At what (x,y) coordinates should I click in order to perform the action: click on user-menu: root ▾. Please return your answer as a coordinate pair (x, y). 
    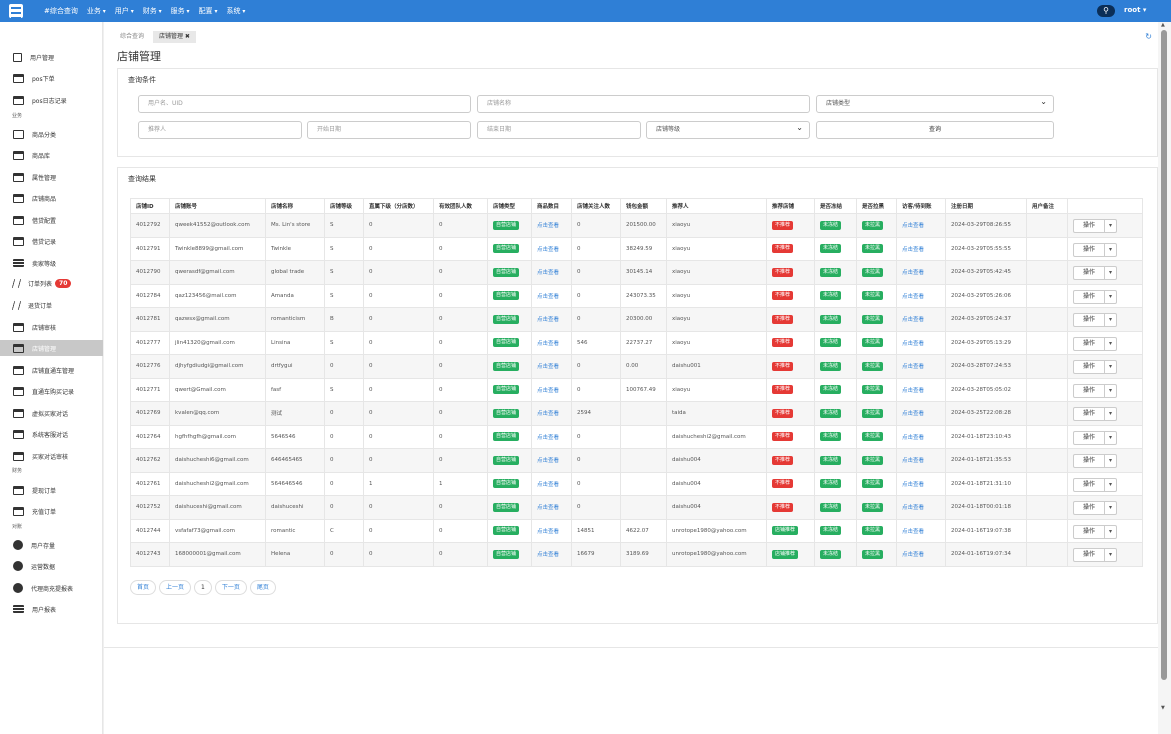
    Looking at the image, I should click on (1135, 10).